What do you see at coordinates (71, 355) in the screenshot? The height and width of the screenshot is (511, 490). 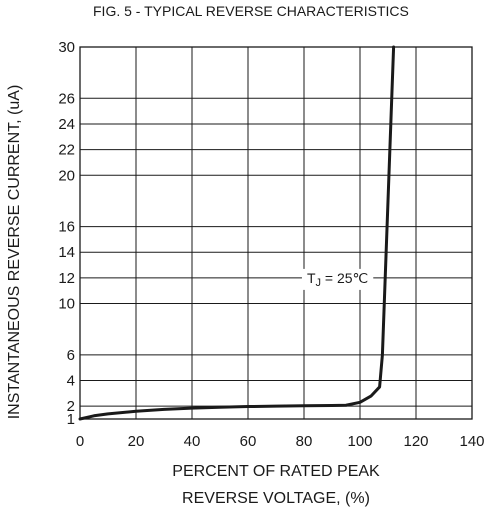 I see `y-tick-label: 6` at bounding box center [71, 355].